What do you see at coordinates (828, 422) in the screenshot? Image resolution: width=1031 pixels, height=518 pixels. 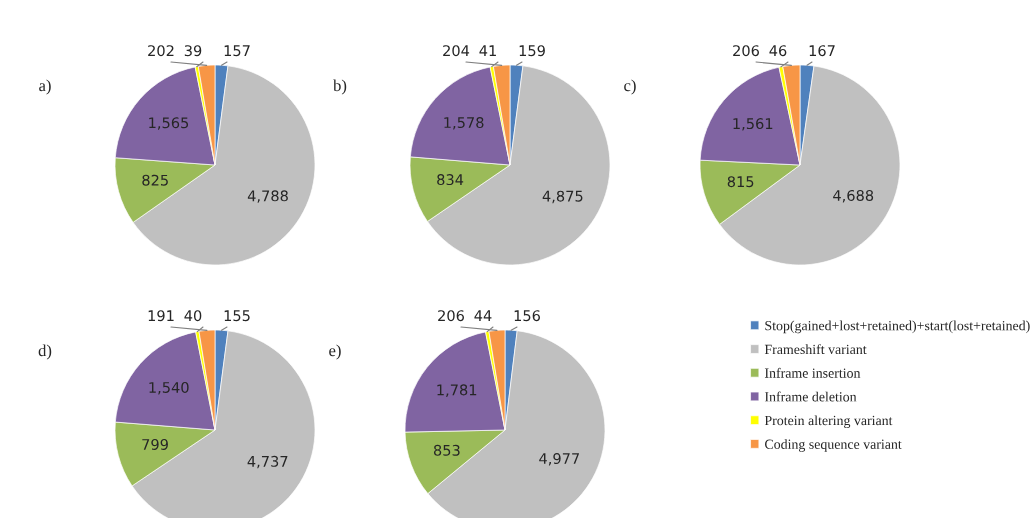 I see `legend-label: Protein altering variant` at bounding box center [828, 422].